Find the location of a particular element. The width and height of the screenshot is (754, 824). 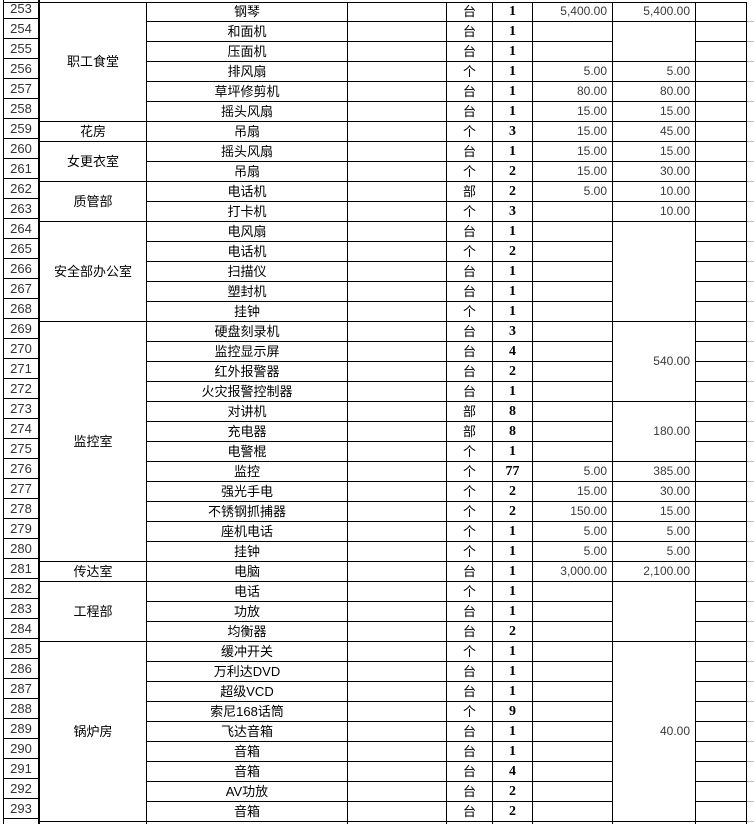

department-cell: 工程部 is located at coordinates (93, 612).